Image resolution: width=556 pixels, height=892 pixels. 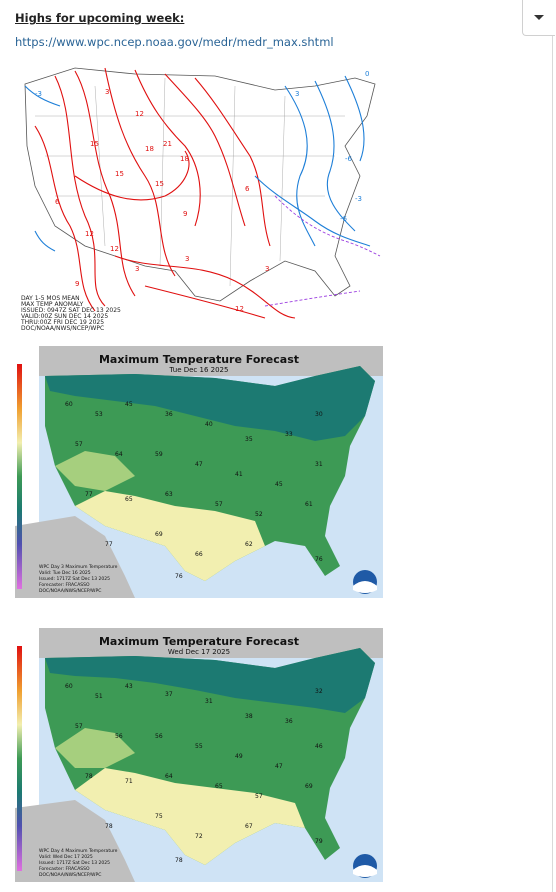 What do you see at coordinates (169, 494) in the screenshot?
I see `svg-text: 63` at bounding box center [169, 494].